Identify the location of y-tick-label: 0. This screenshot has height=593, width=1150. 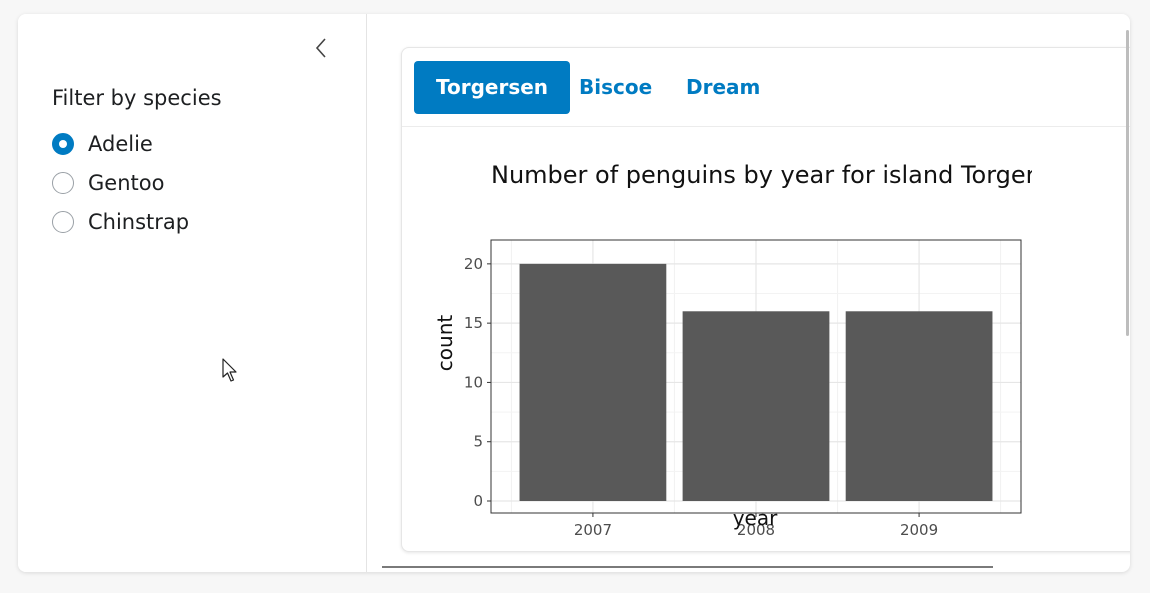
(478, 501).